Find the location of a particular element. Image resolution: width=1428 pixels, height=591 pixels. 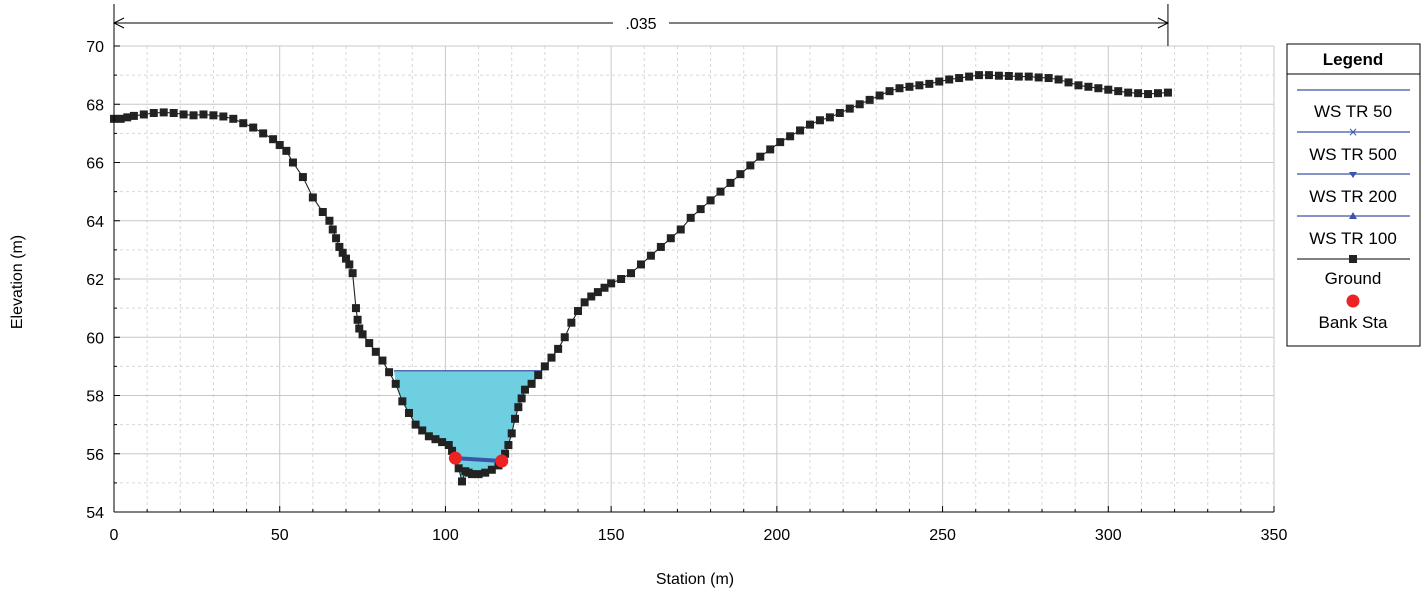

y-tick-label: 54 is located at coordinates (95, 513).